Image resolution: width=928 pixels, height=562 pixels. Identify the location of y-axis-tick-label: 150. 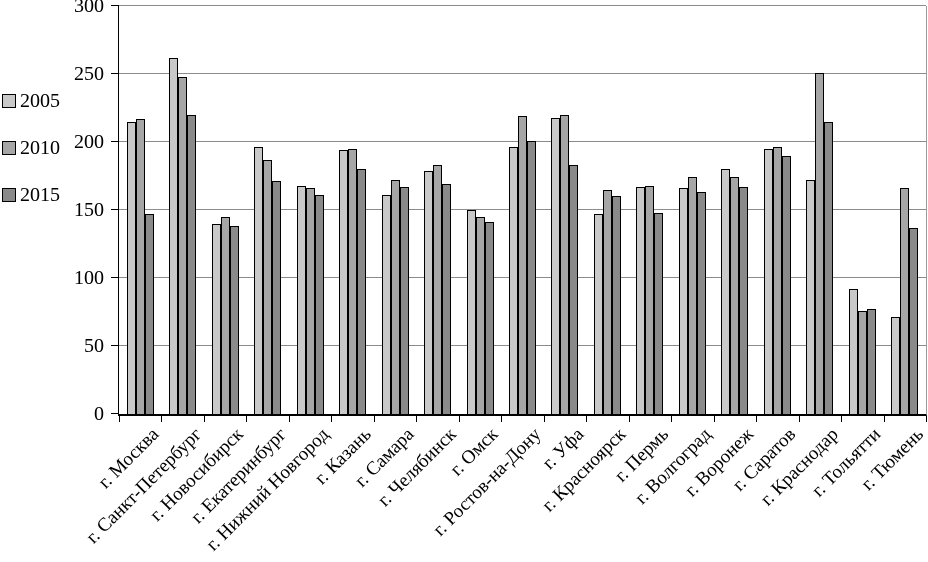
(89, 210).